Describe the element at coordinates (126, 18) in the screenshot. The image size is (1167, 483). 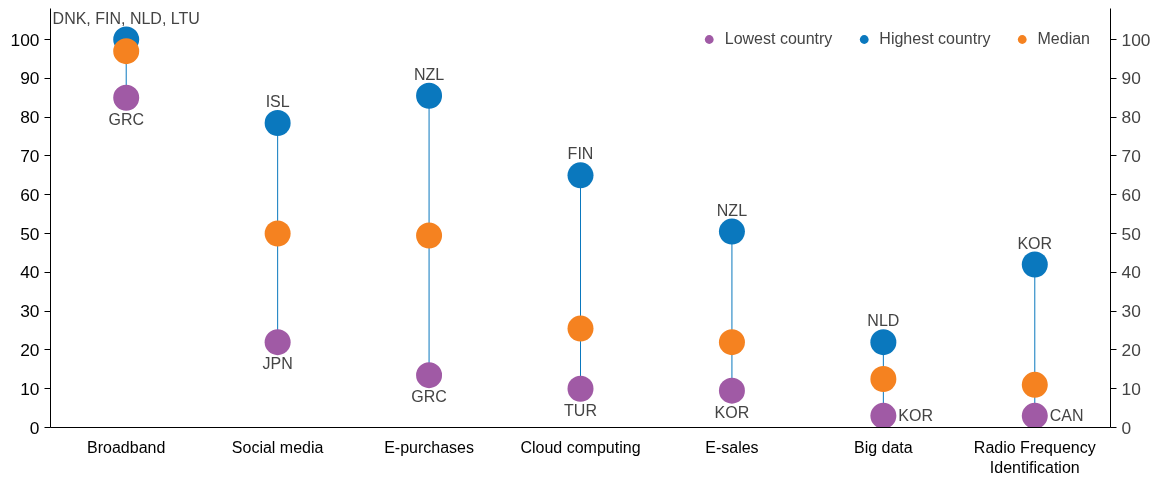
I see `annotation: DNK, FIN, NLD, LTU` at that location.